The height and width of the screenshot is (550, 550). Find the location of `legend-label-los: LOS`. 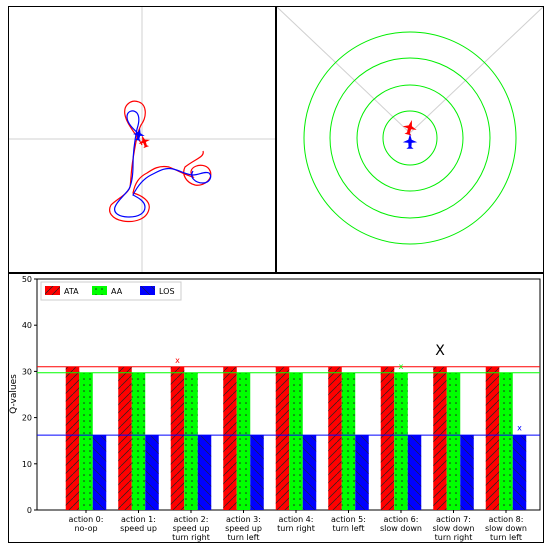

legend-label-los: LOS is located at coordinates (167, 291).